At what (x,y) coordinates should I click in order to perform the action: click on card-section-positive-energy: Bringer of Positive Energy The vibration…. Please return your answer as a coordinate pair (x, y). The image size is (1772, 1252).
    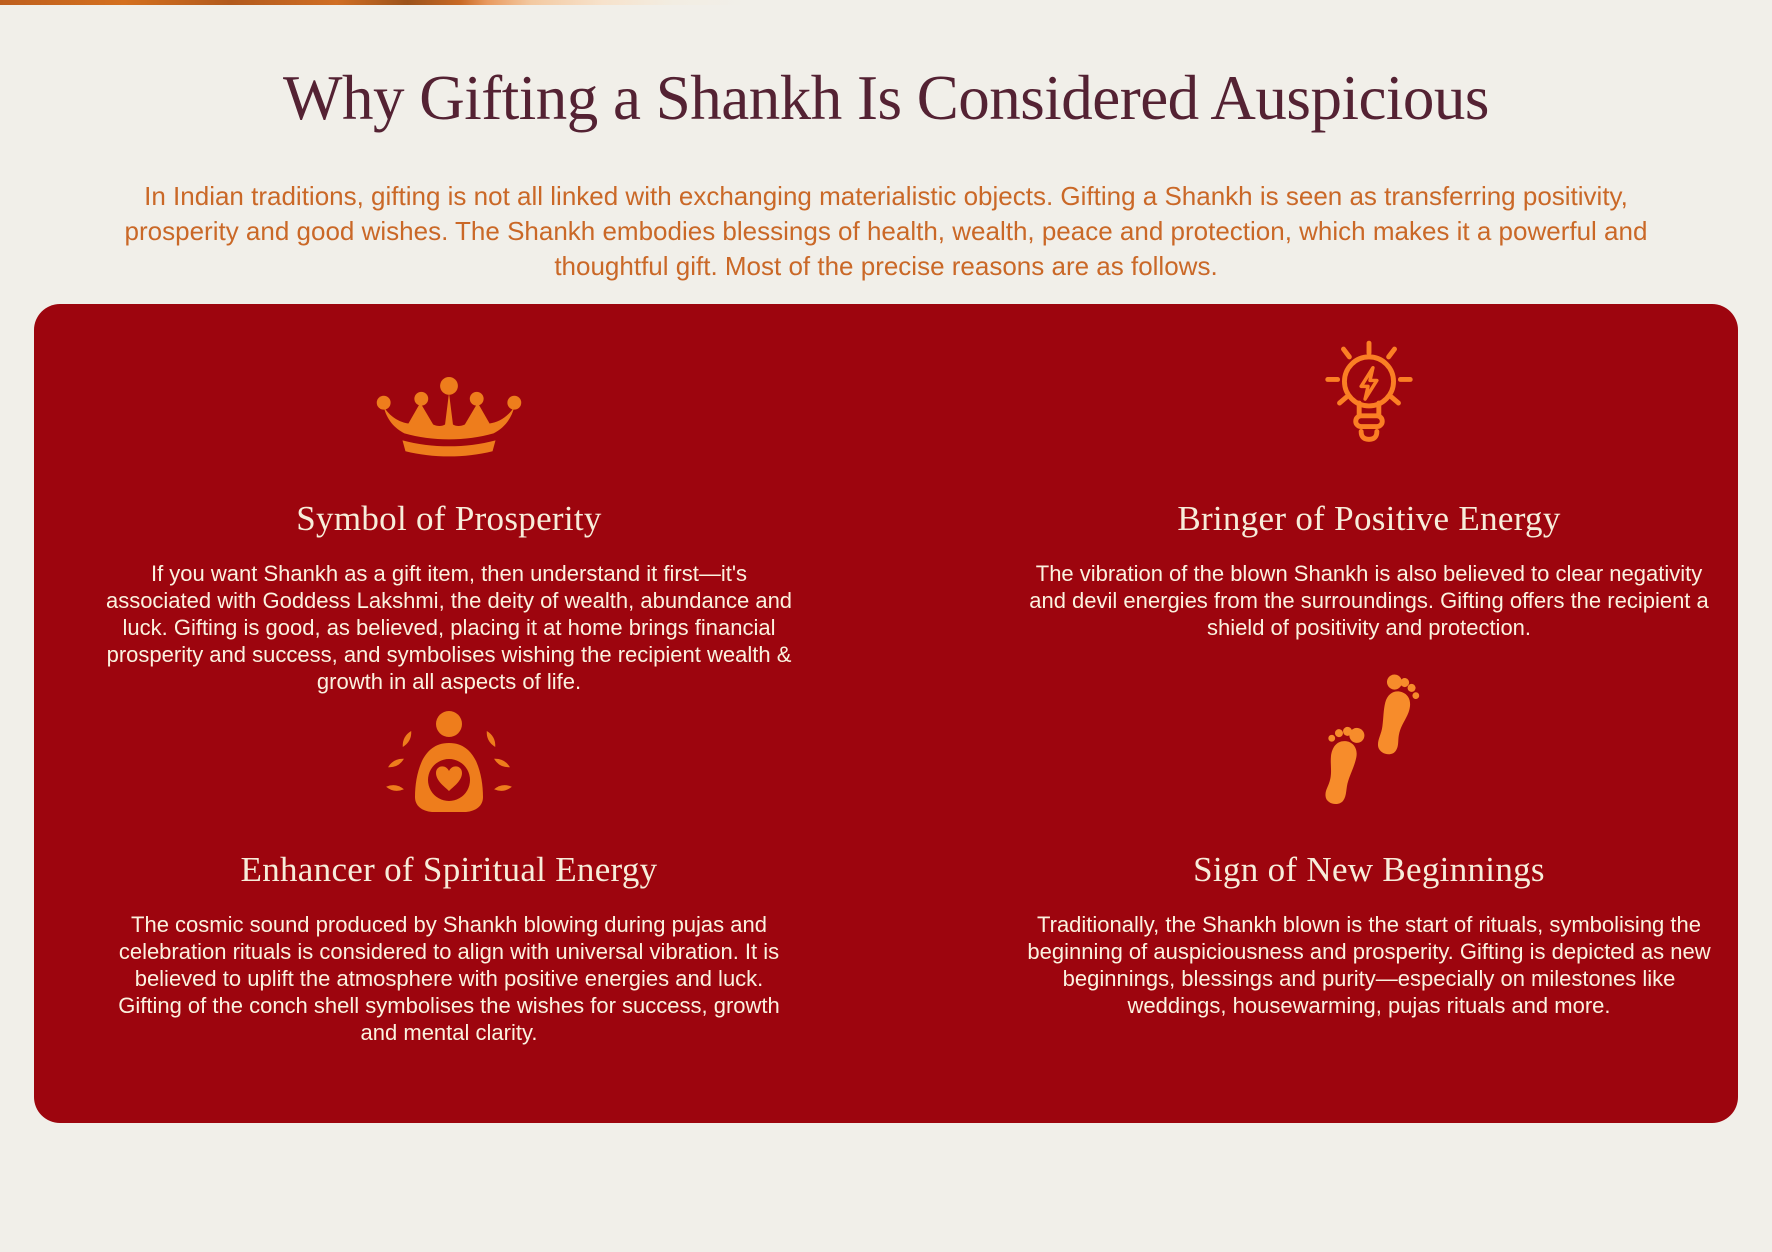
    Looking at the image, I should click on (1369, 517).